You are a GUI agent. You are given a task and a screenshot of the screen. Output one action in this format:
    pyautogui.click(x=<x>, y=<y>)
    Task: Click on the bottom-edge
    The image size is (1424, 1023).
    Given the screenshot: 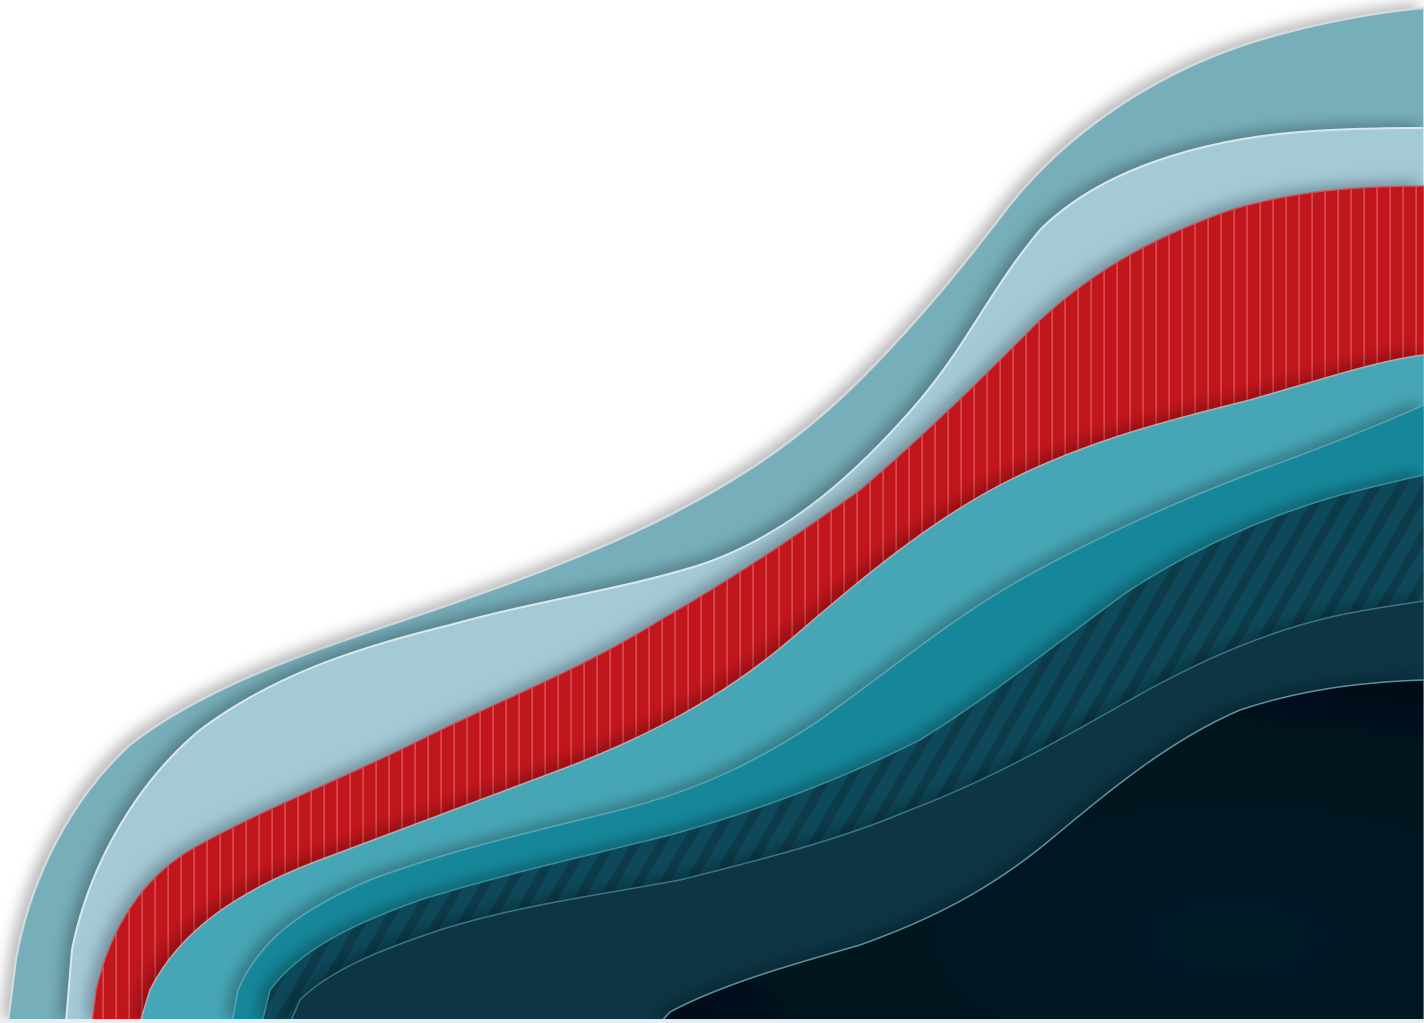 What is the action you would take?
    pyautogui.click(x=712, y=1021)
    